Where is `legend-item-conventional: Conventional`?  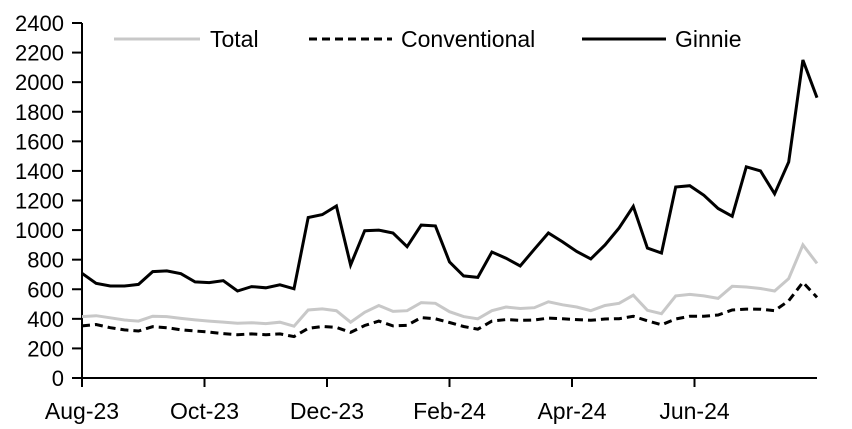
legend-item-conventional: Conventional is located at coordinates (422, 39).